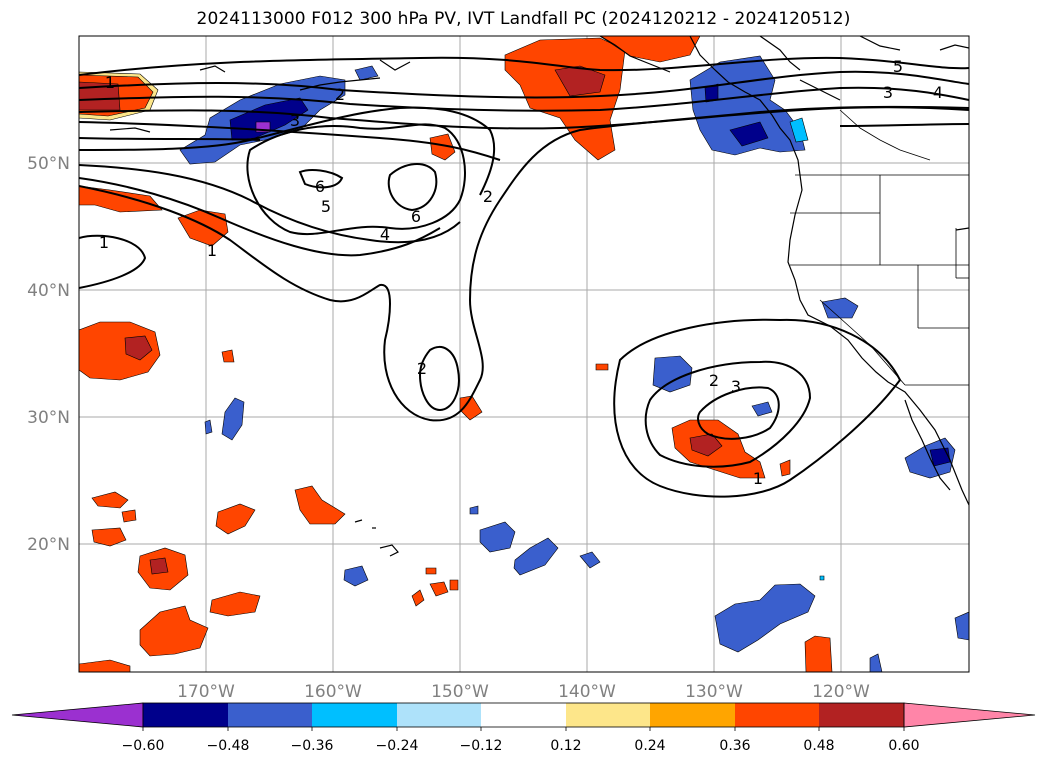 The width and height of the screenshot is (1047, 765). What do you see at coordinates (587, 692) in the screenshot?
I see `lon-label: 140°W` at bounding box center [587, 692].